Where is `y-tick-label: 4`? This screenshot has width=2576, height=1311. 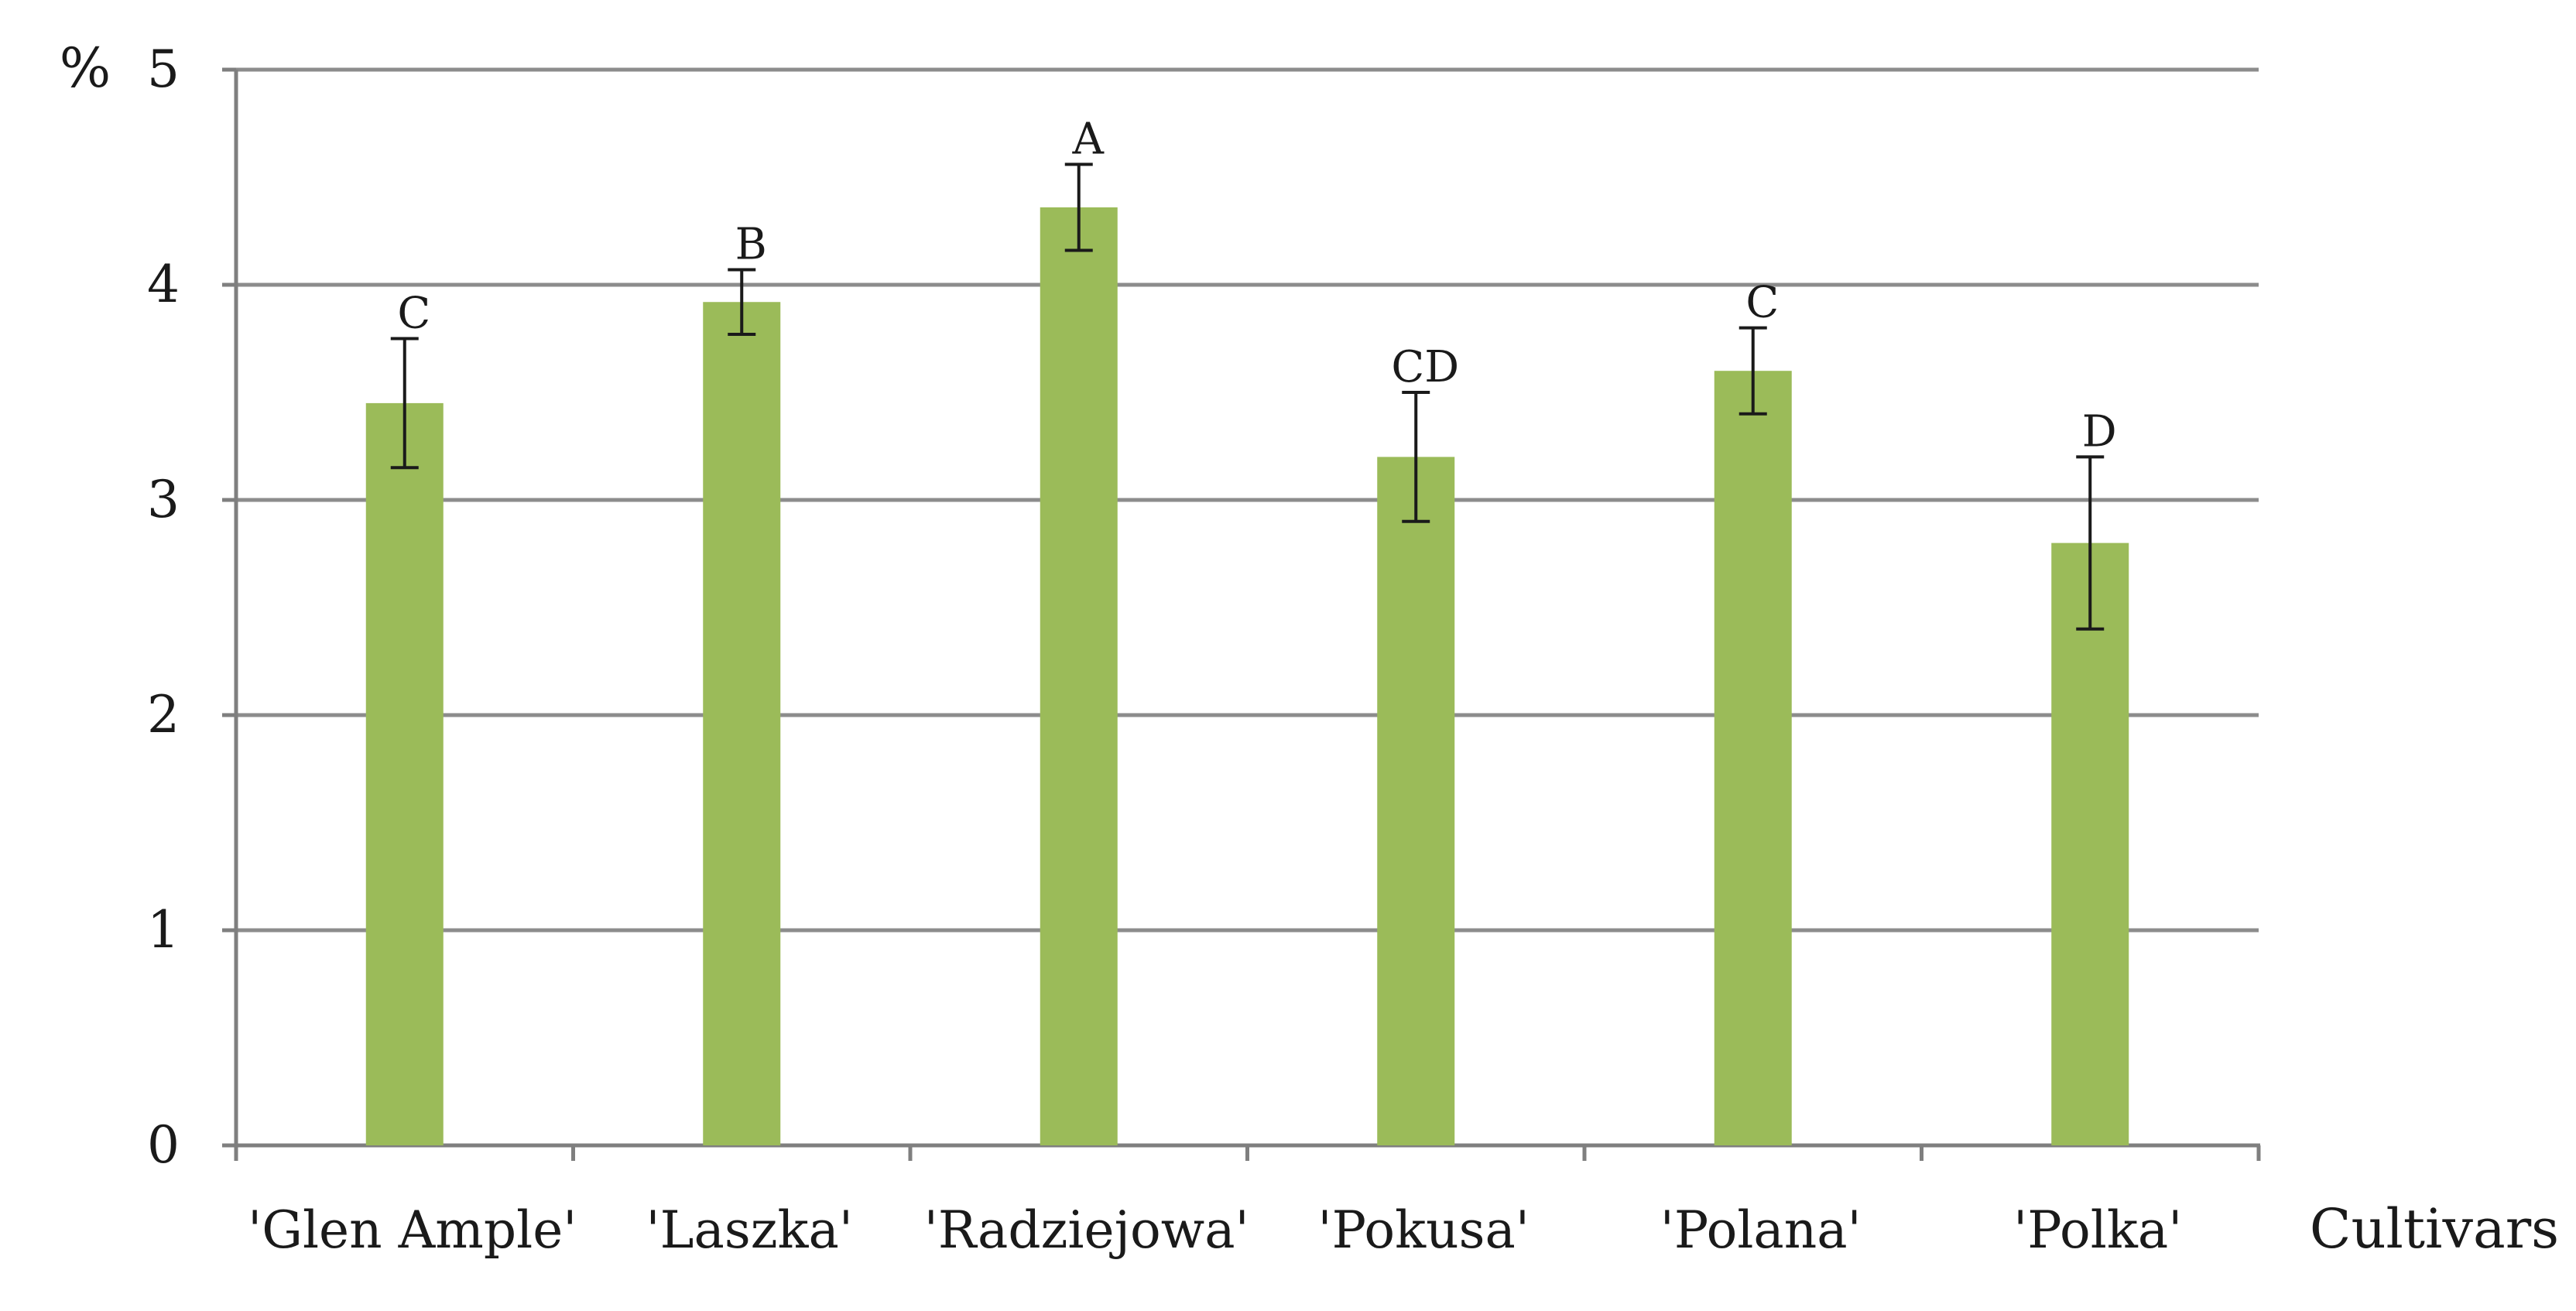 y-tick-label: 4 is located at coordinates (163, 284).